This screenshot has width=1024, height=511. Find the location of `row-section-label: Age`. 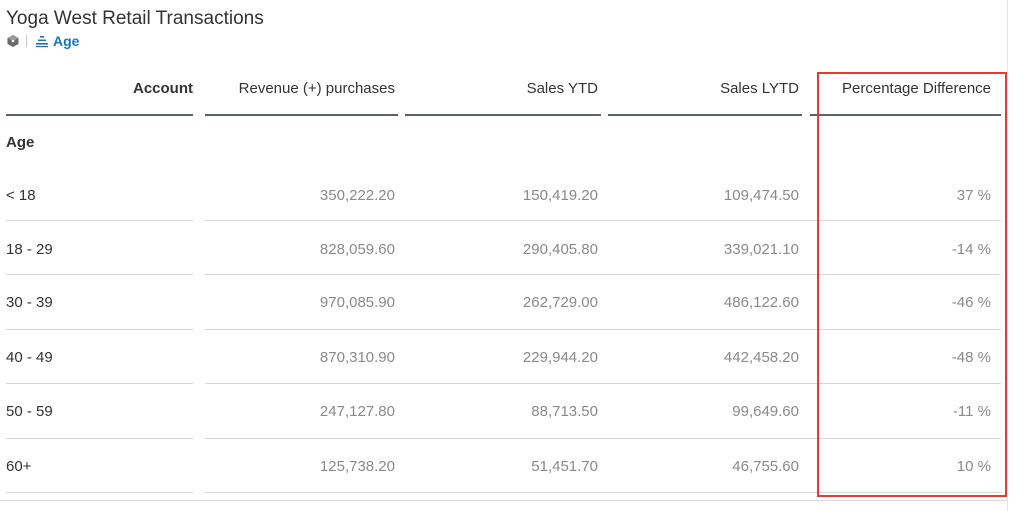

row-section-label: Age is located at coordinates (20, 142).